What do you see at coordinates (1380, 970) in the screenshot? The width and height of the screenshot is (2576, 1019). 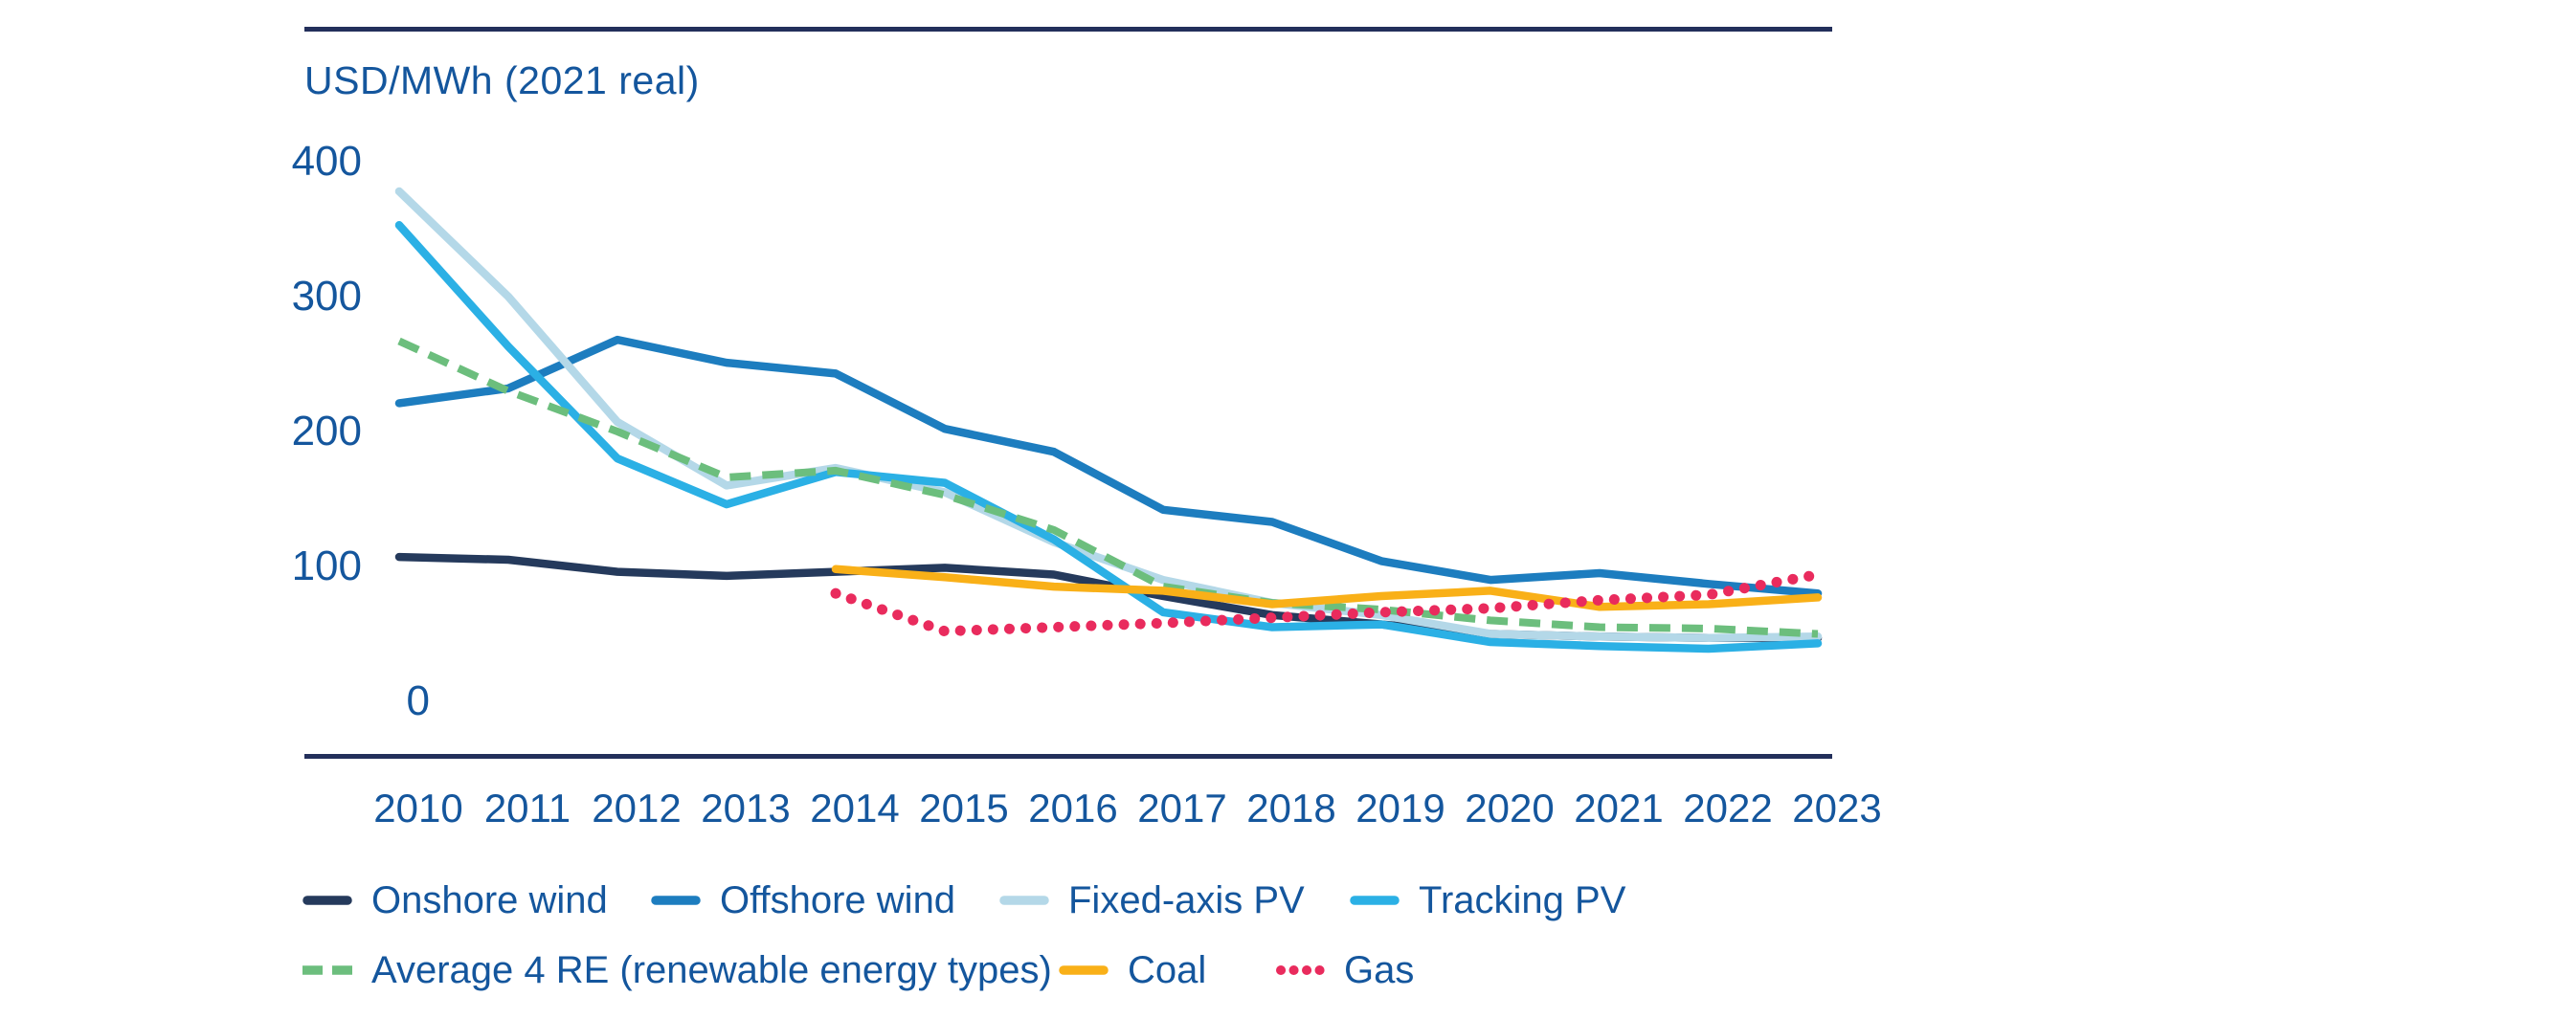 I see `legend-label-gas: Gas` at bounding box center [1380, 970].